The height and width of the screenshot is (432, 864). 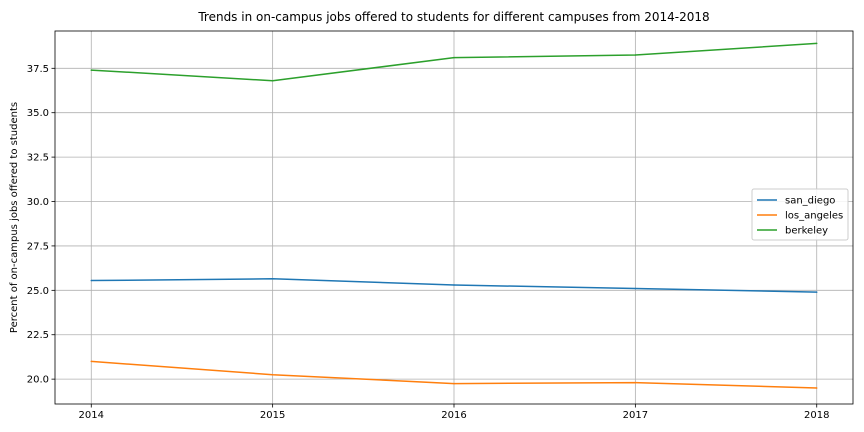 What do you see at coordinates (38, 246) in the screenshot?
I see `y-tick-label: 27.5` at bounding box center [38, 246].